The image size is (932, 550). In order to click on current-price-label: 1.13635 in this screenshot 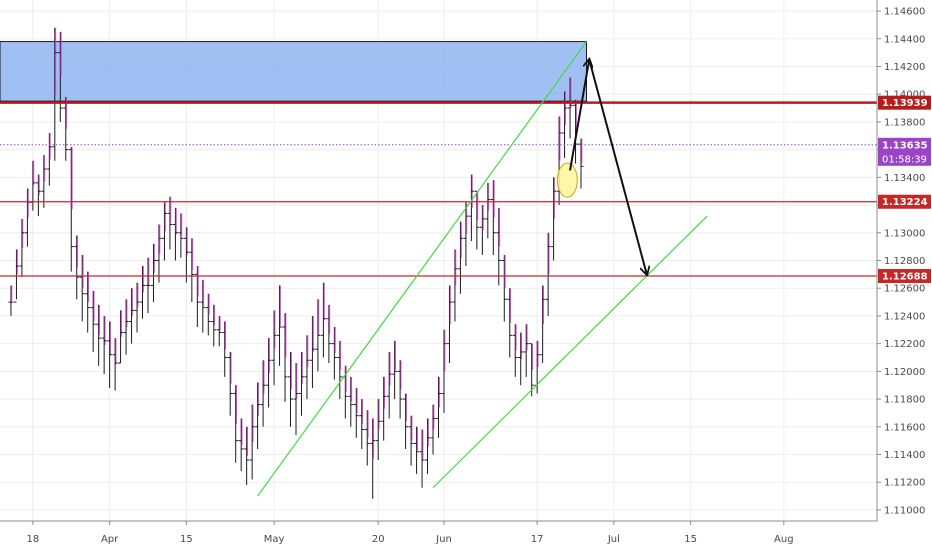, I will do `click(905, 145)`.